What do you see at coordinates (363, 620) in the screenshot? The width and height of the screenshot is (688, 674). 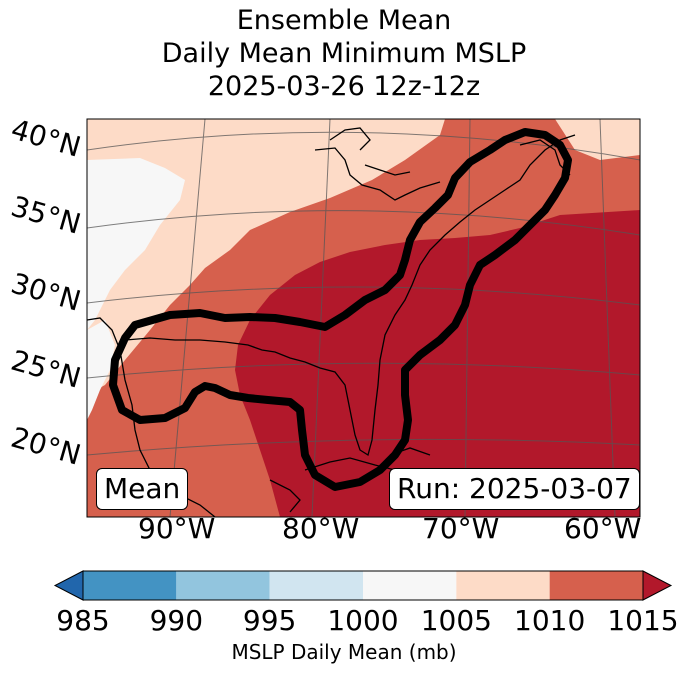 I see `colorbar-tick-label: 1000` at bounding box center [363, 620].